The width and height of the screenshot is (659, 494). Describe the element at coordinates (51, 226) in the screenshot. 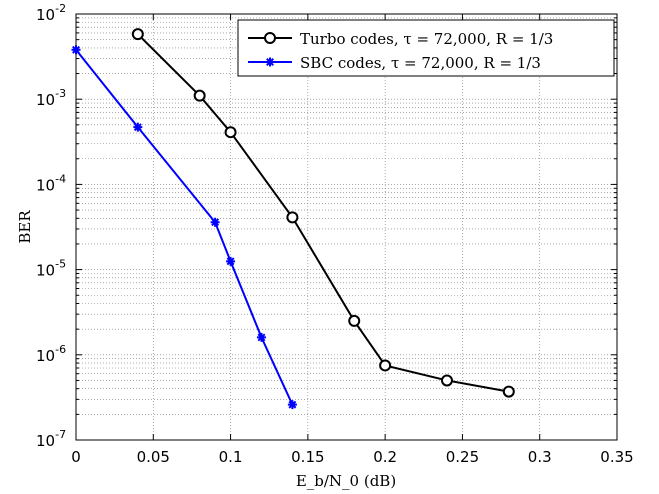

I see `y-tick-labels: 10⁻² 10⁻³ 10⁻⁴ 10⁻⁵ 10⁻⁶ 10⁻⁷` at that location.